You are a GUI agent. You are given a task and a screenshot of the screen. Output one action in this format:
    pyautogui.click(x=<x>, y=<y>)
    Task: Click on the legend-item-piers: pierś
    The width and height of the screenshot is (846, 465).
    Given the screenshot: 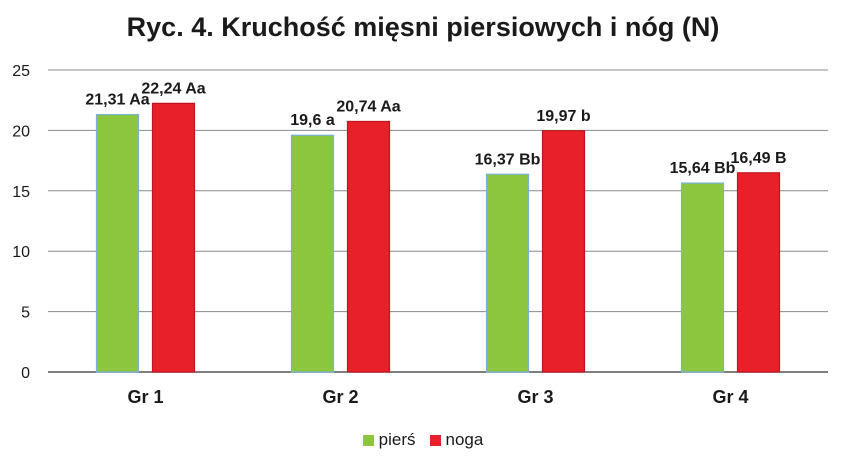 What is the action you would take?
    pyautogui.click(x=389, y=440)
    